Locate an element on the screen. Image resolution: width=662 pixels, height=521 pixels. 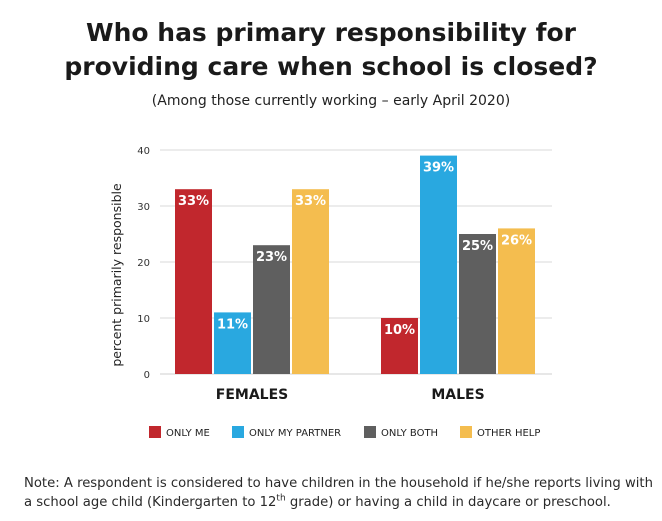
legend-label: ONLY ME is located at coordinates (188, 433).